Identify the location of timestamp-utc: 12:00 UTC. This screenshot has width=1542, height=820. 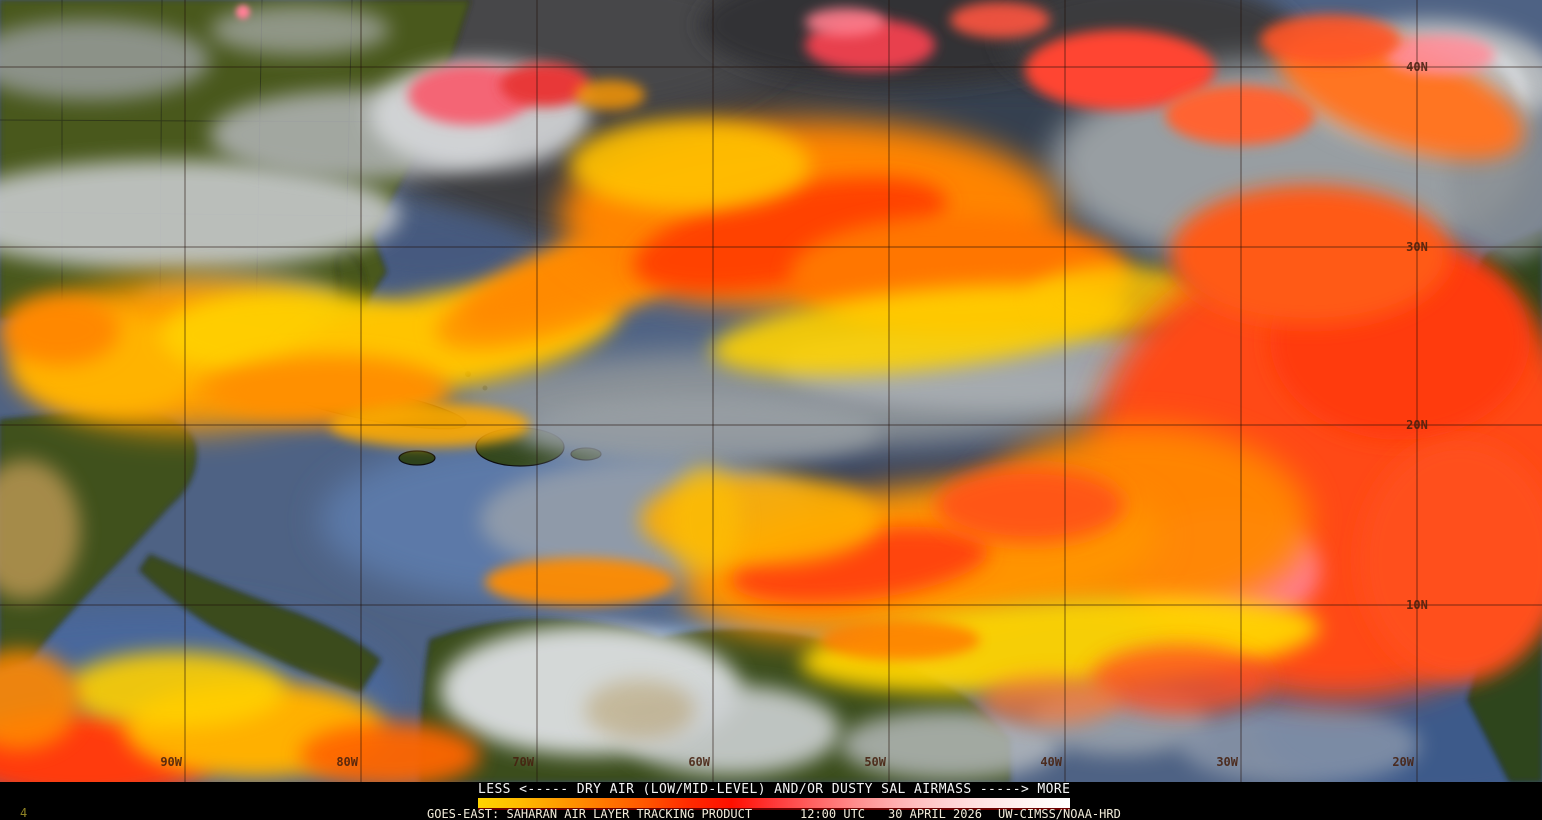
(833, 813).